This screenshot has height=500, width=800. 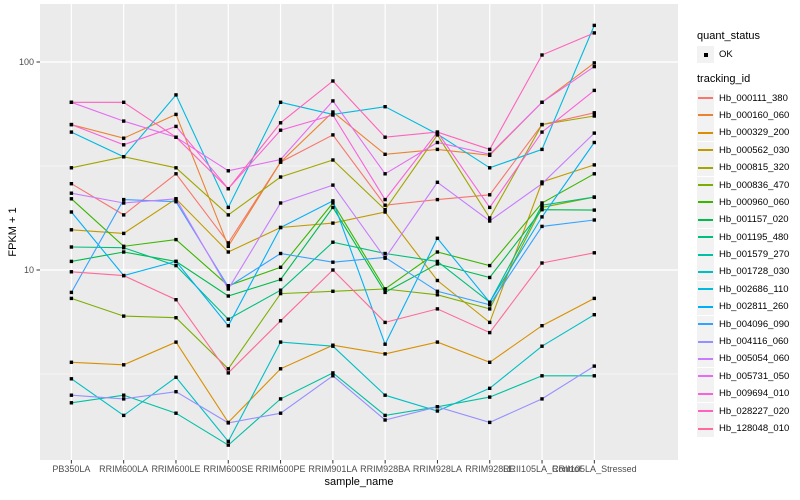 I want to click on legend-label: Hb_002686_110, so click(x=754, y=289).